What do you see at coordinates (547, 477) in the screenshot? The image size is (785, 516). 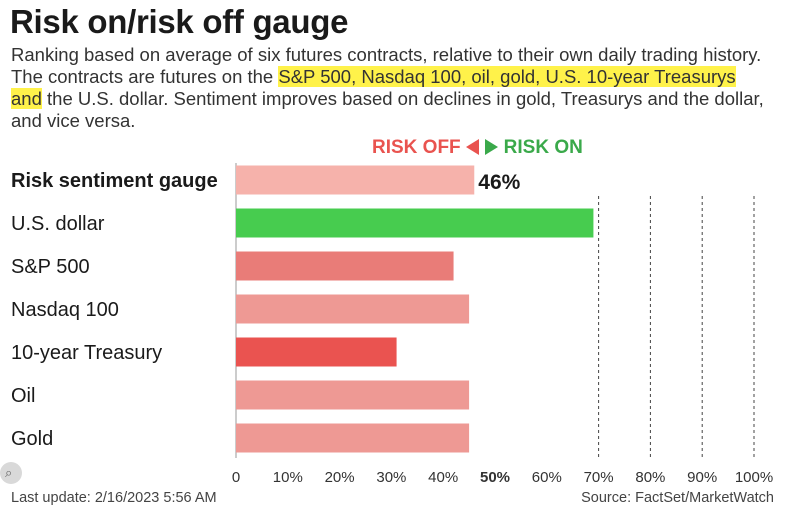 I see `x-tick-label: 60%` at bounding box center [547, 477].